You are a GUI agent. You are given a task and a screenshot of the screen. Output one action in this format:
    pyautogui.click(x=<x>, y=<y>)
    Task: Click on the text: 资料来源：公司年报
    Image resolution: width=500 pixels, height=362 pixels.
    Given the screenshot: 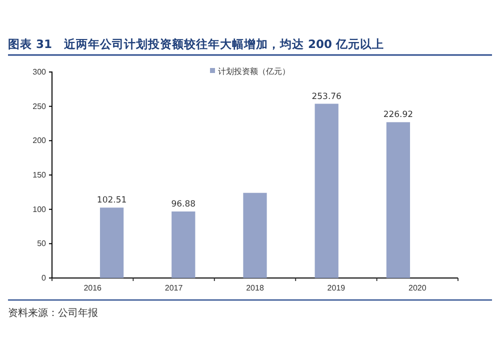 What is the action you would take?
    pyautogui.click(x=53, y=313)
    